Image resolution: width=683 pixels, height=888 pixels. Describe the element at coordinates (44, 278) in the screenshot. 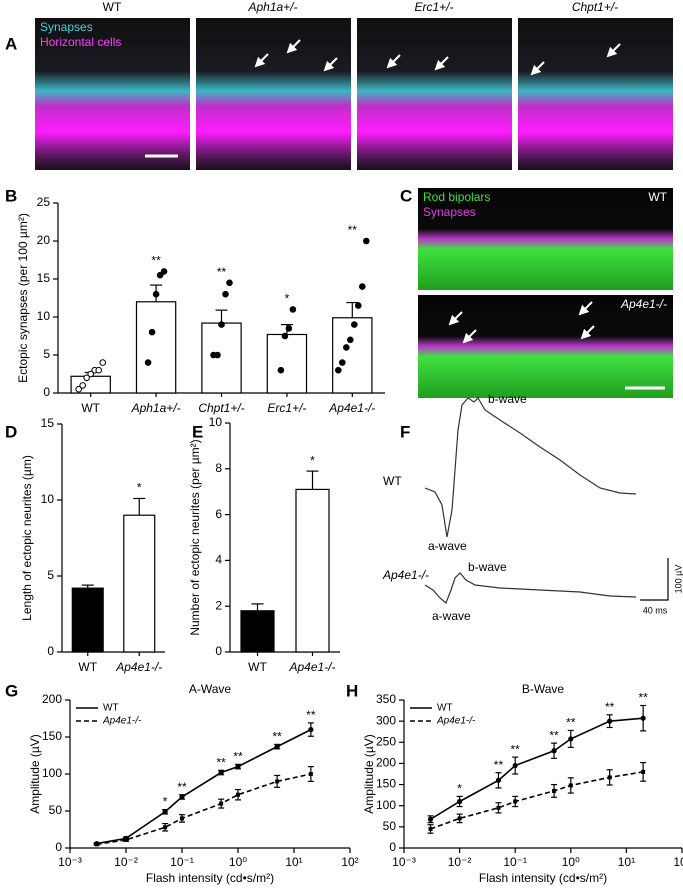

I see `y-tick-label: 15` at that location.